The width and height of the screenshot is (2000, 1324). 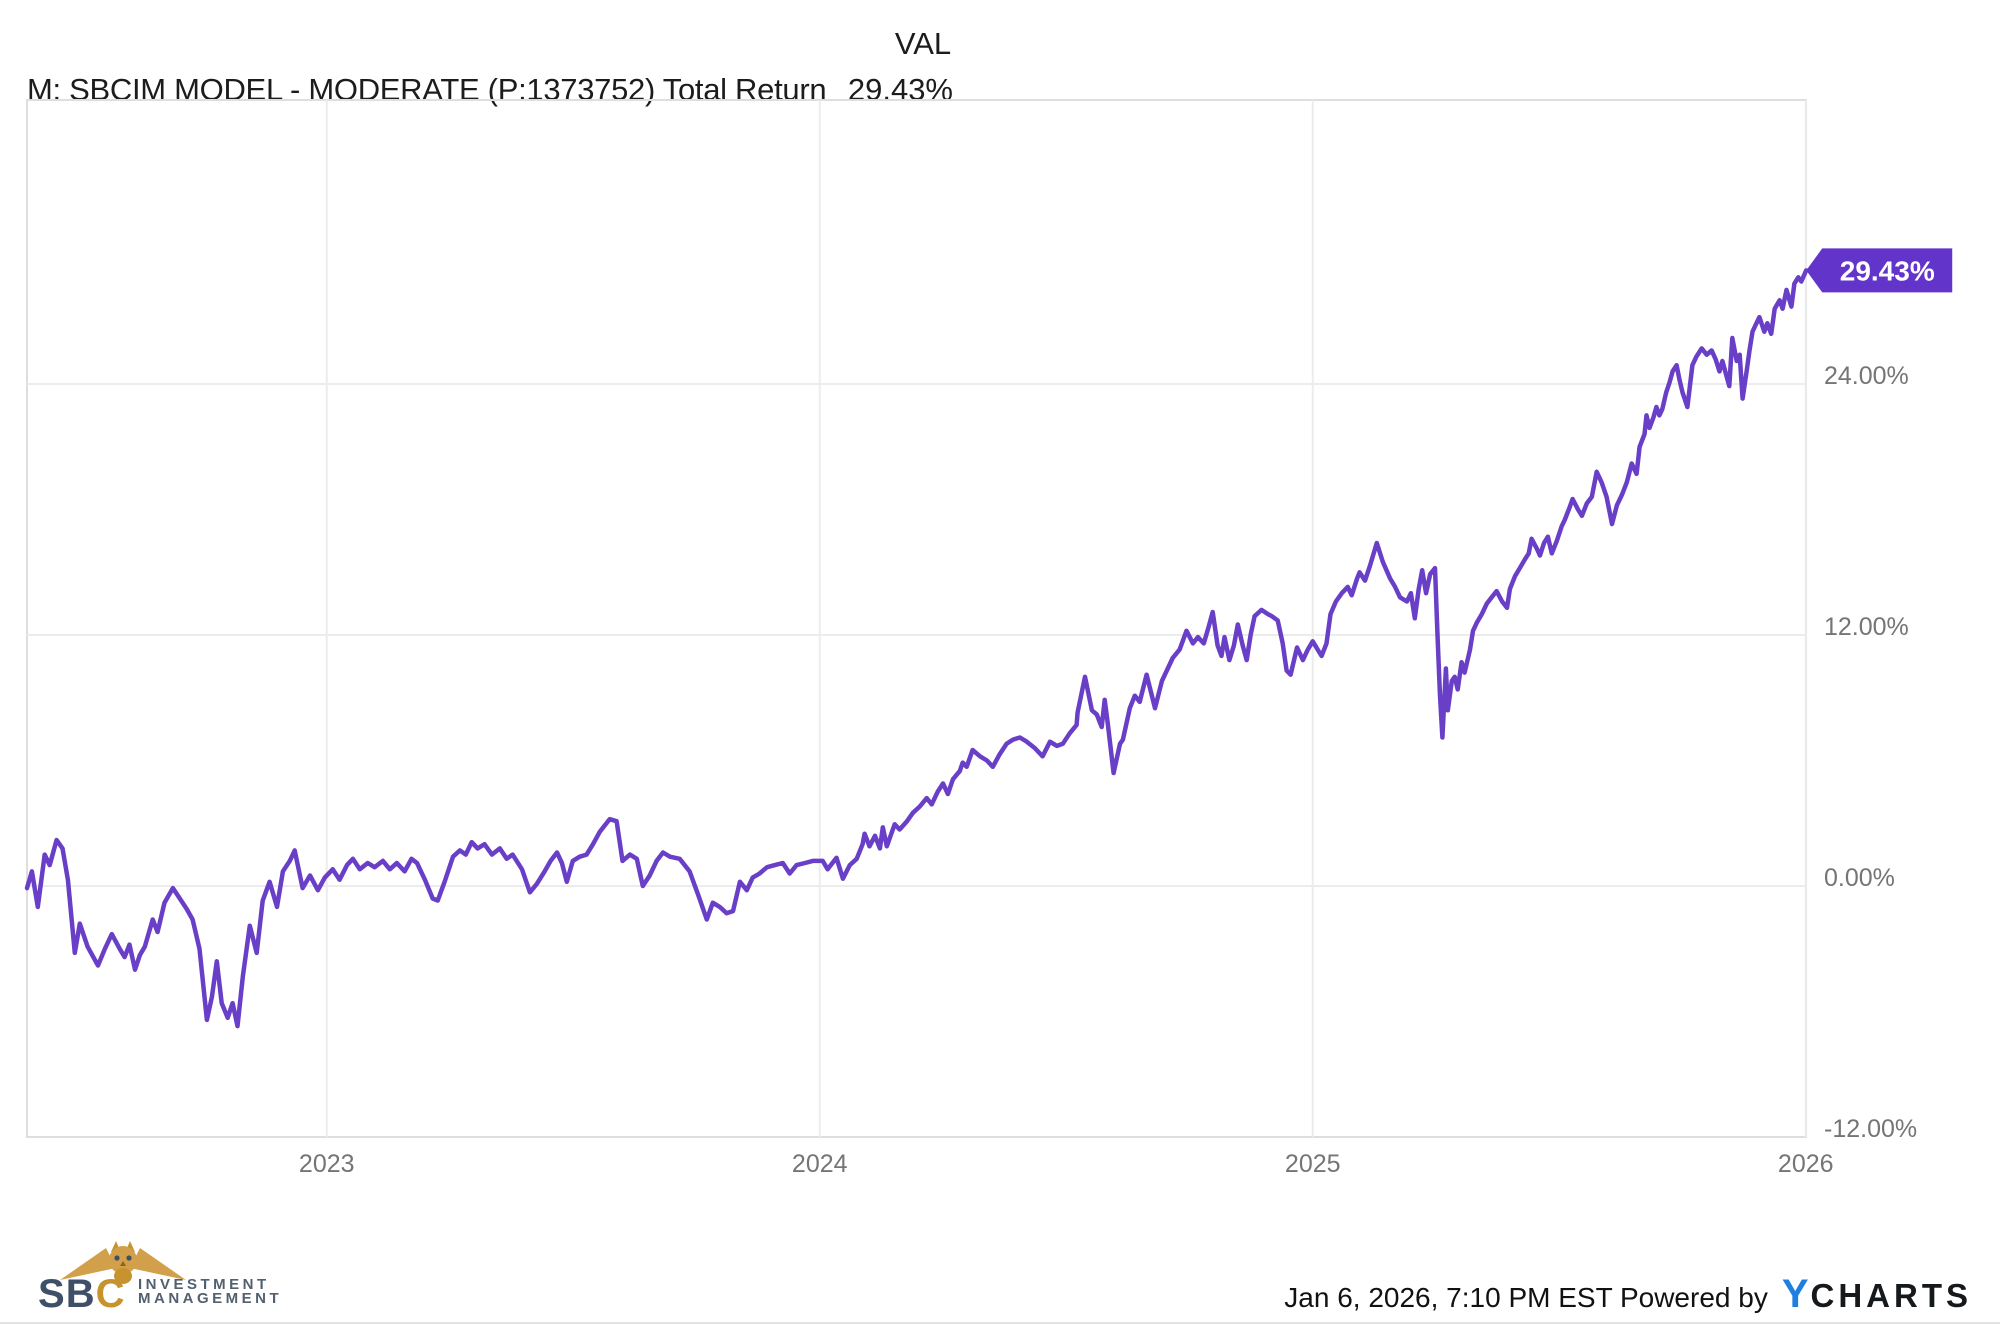 I want to click on val-column-header: VAL, so click(x=923, y=43).